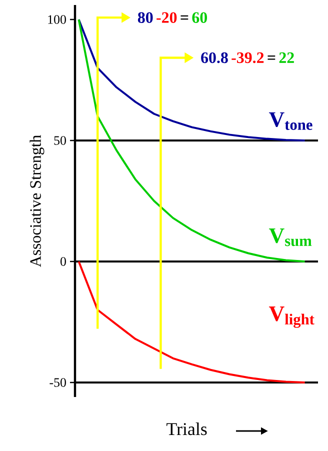  Describe the element at coordinates (63, 261) in the screenshot. I see `y-tick-label: 0` at that location.